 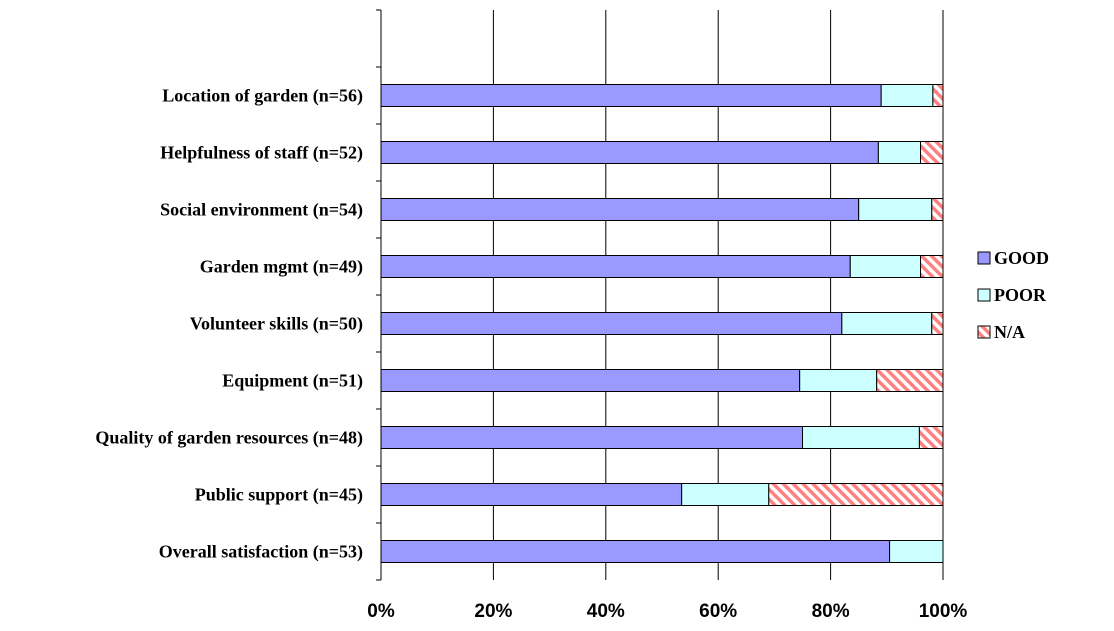 What do you see at coordinates (1020, 295) in the screenshot?
I see `legend-label-poor: POOR` at bounding box center [1020, 295].